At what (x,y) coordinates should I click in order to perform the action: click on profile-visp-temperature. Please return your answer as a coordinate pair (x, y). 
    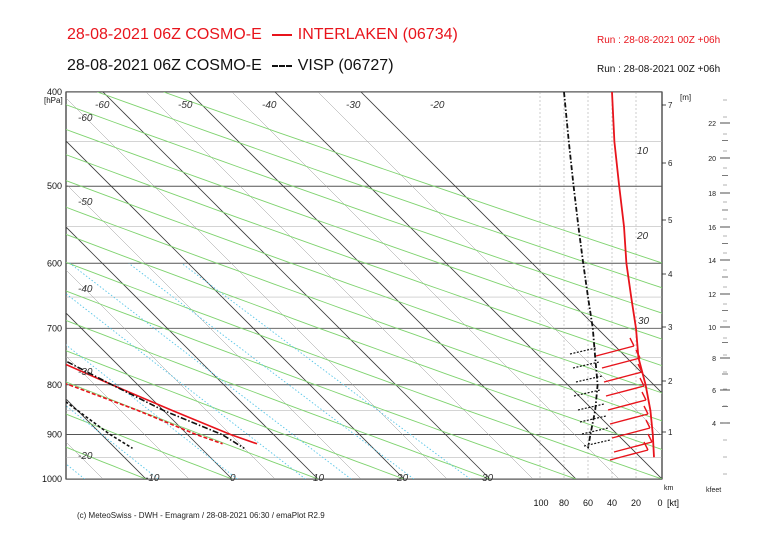
    Looking at the image, I should click on (155, 404).